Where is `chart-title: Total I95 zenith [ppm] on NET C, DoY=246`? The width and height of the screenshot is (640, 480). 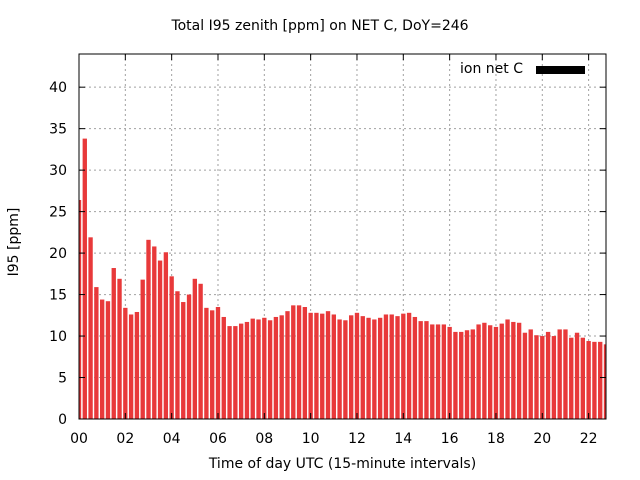 chart-title: Total I95 zenith [ppm] on NET C, DoY=246 is located at coordinates (320, 26).